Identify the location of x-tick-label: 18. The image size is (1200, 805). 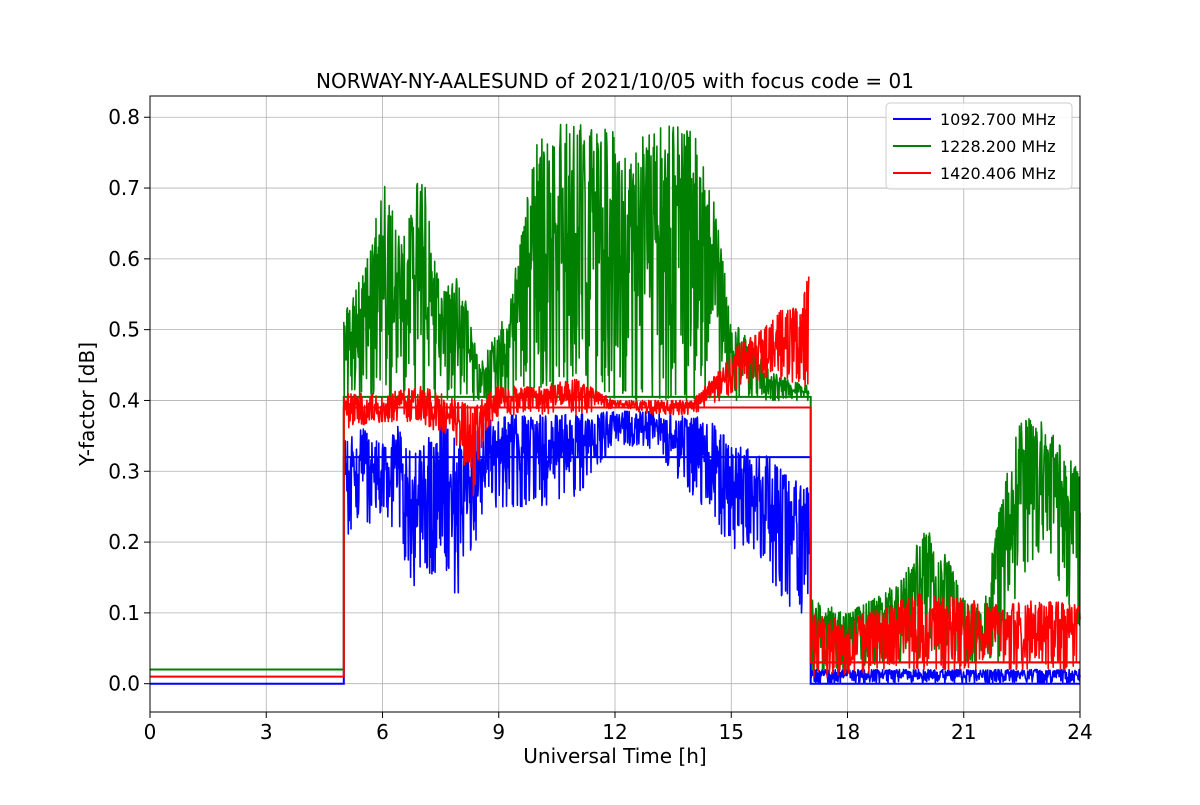
(847, 732).